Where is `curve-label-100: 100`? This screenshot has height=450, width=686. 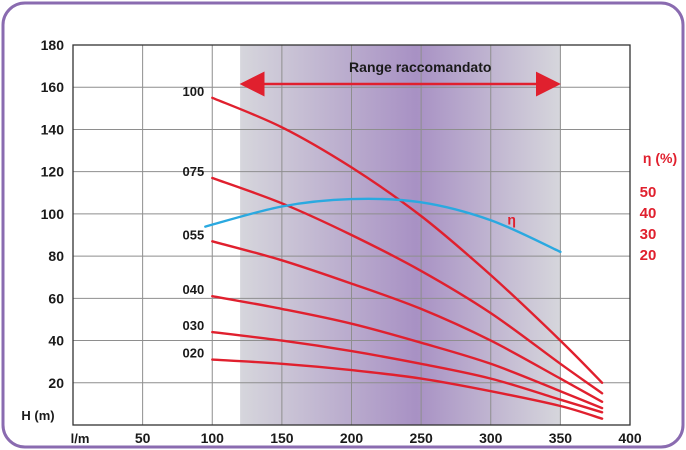 curve-label-100: 100 is located at coordinates (194, 91).